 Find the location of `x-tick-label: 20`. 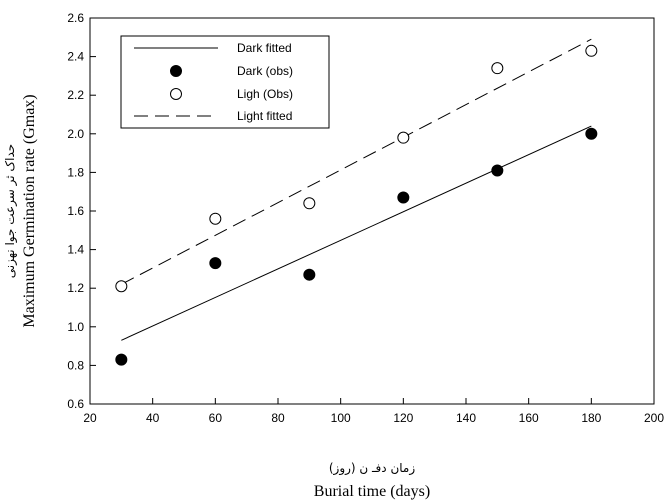

x-tick-label: 20 is located at coordinates (90, 418).